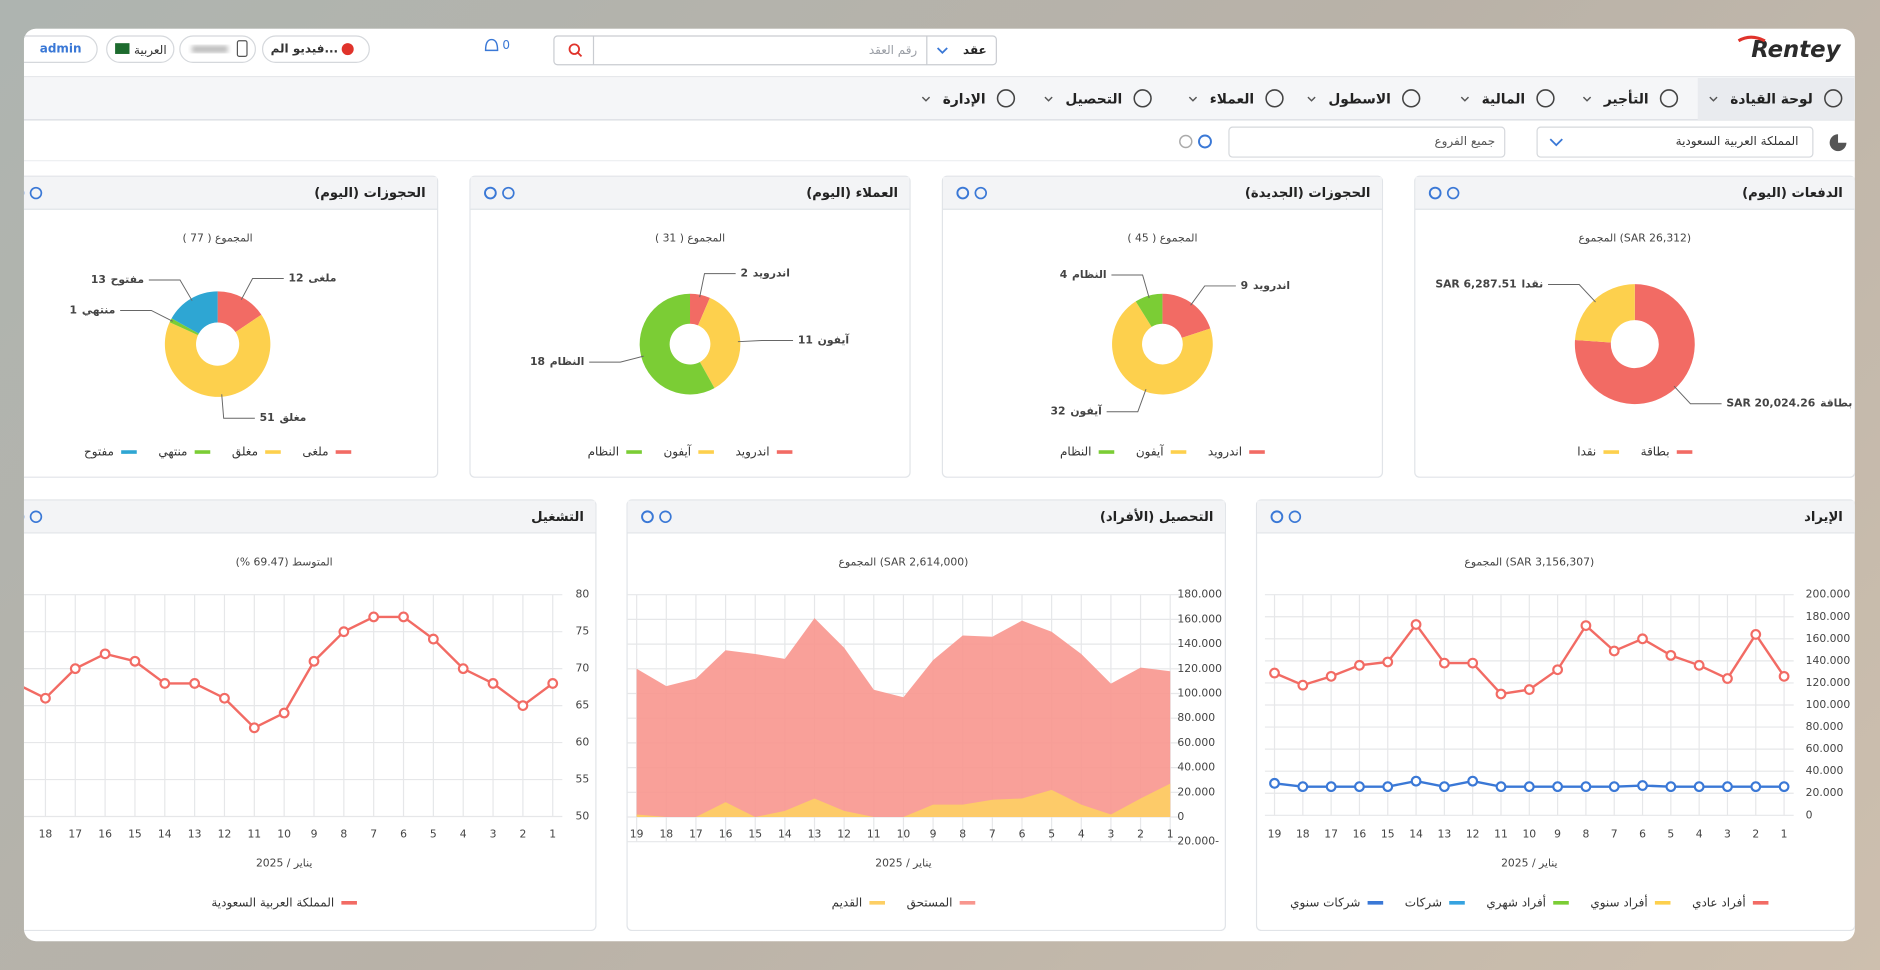 This screenshot has height=970, width=1880. I want to click on country-select, so click(1675, 142).